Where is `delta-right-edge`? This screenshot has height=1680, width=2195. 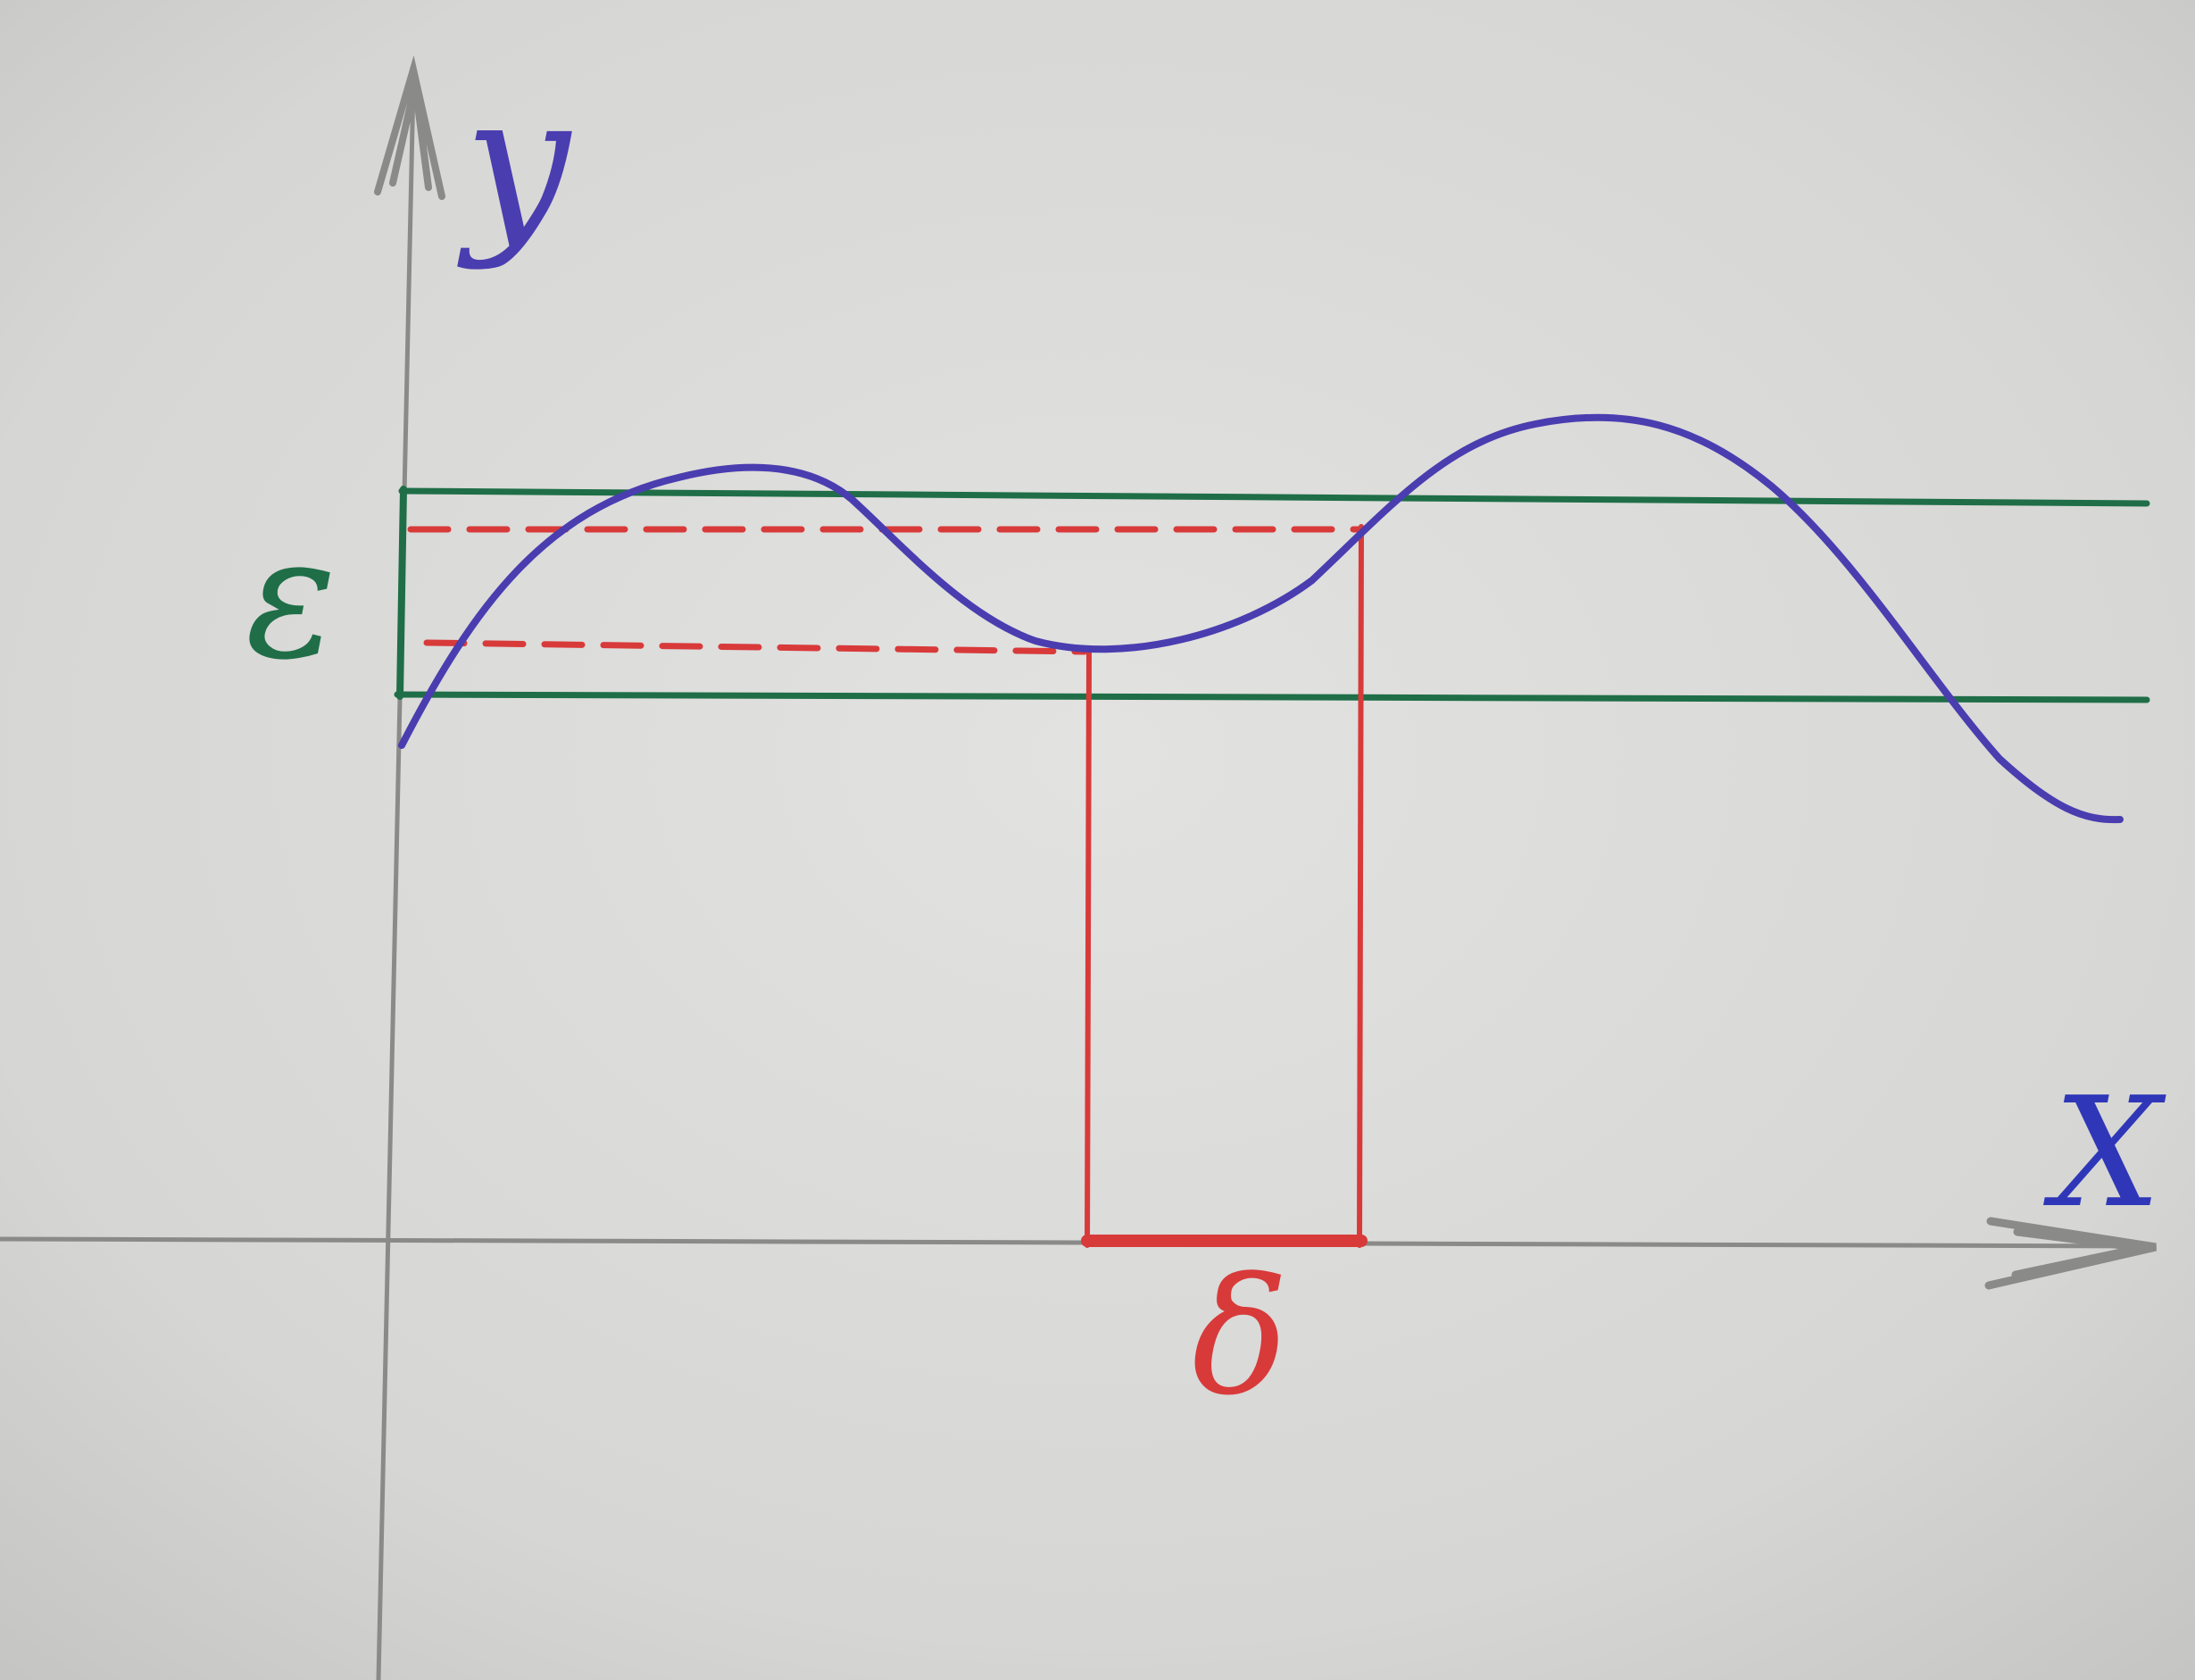
delta-right-edge is located at coordinates (1360, 886).